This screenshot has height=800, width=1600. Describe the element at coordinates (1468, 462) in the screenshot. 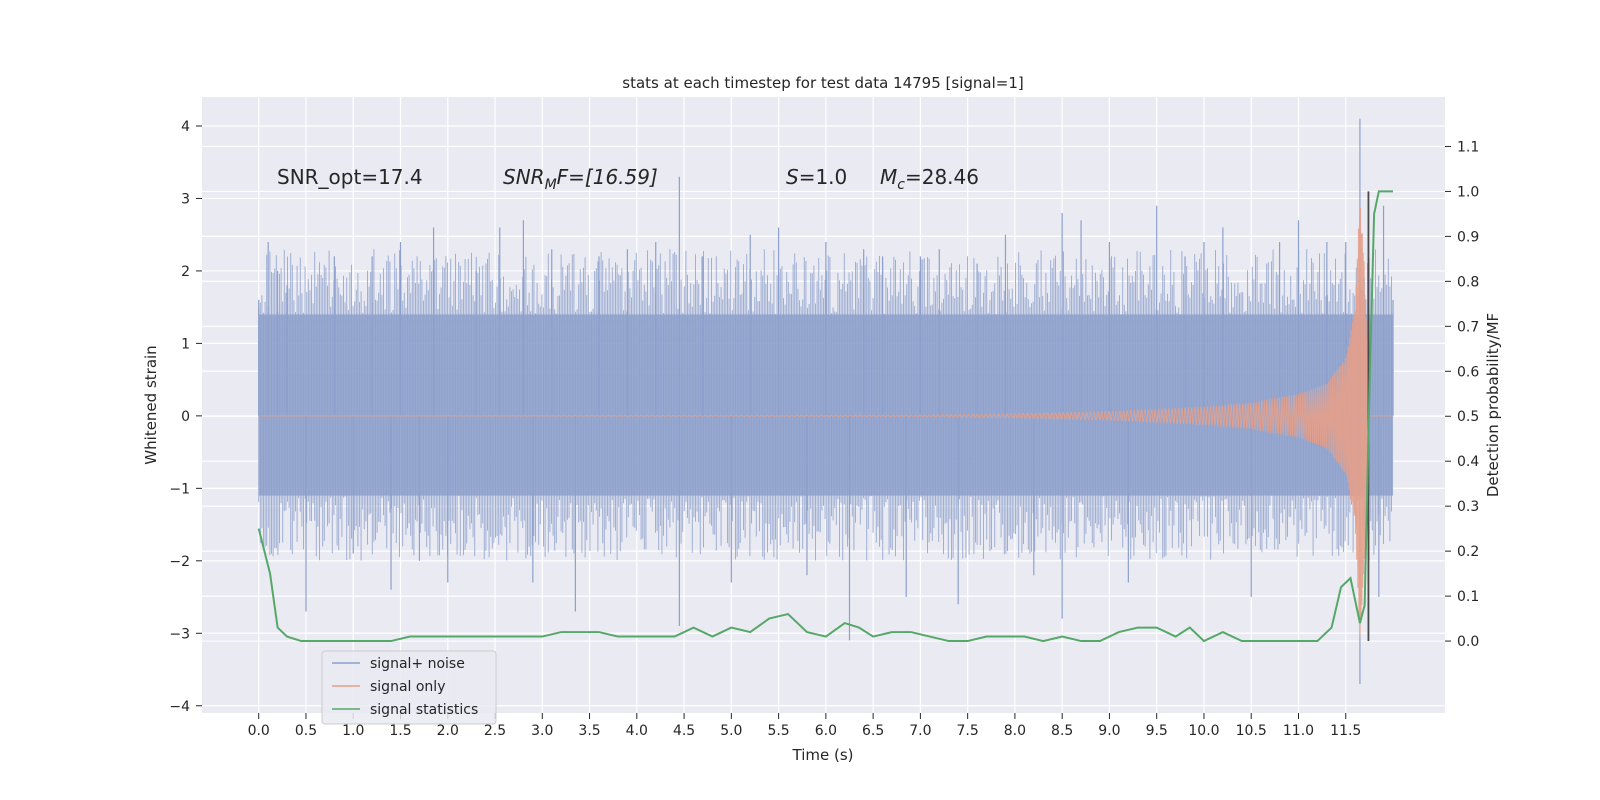

I see `y2-tick-label: 0.4` at that location.